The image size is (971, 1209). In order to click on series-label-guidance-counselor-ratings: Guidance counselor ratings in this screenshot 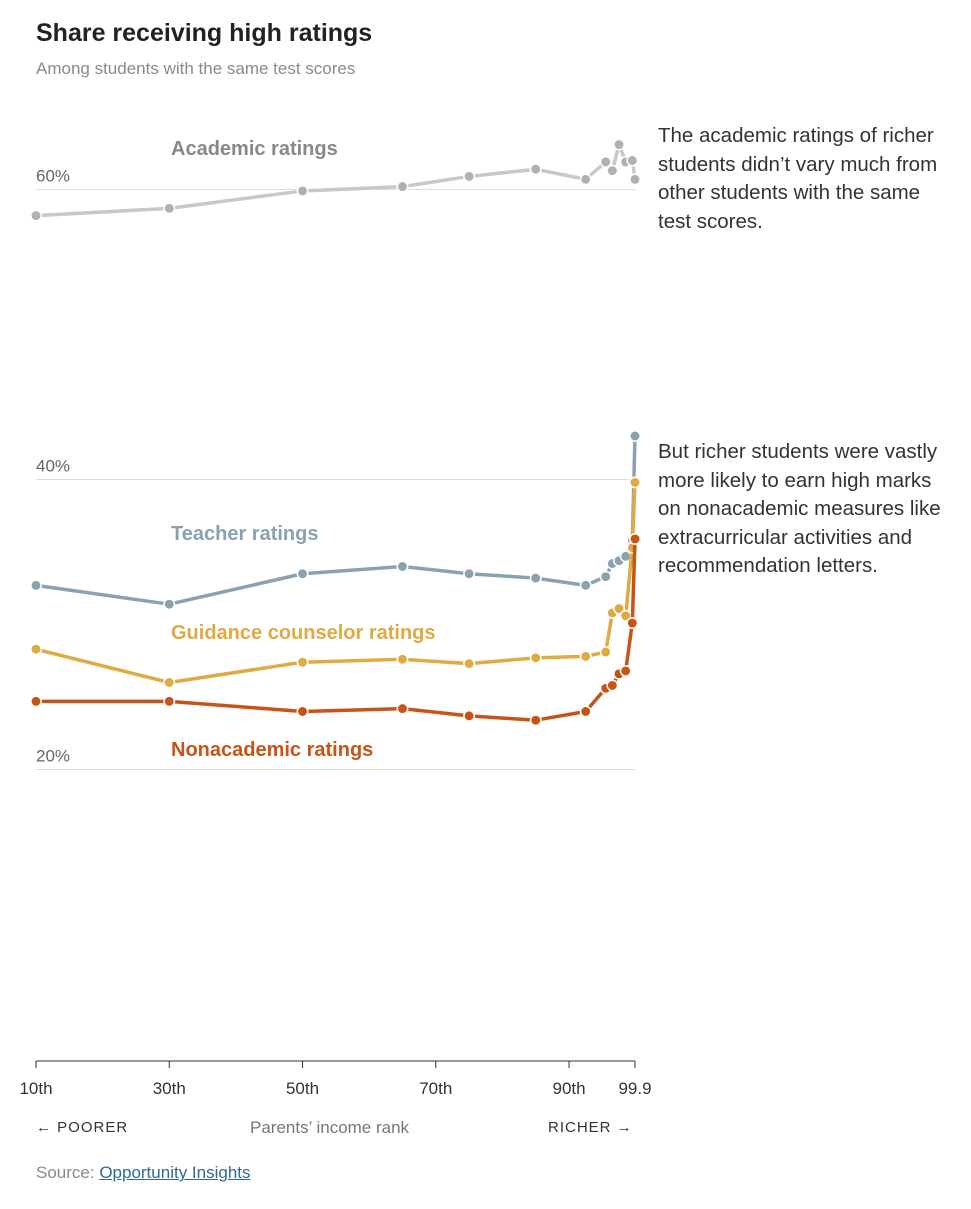, I will do `click(303, 633)`.